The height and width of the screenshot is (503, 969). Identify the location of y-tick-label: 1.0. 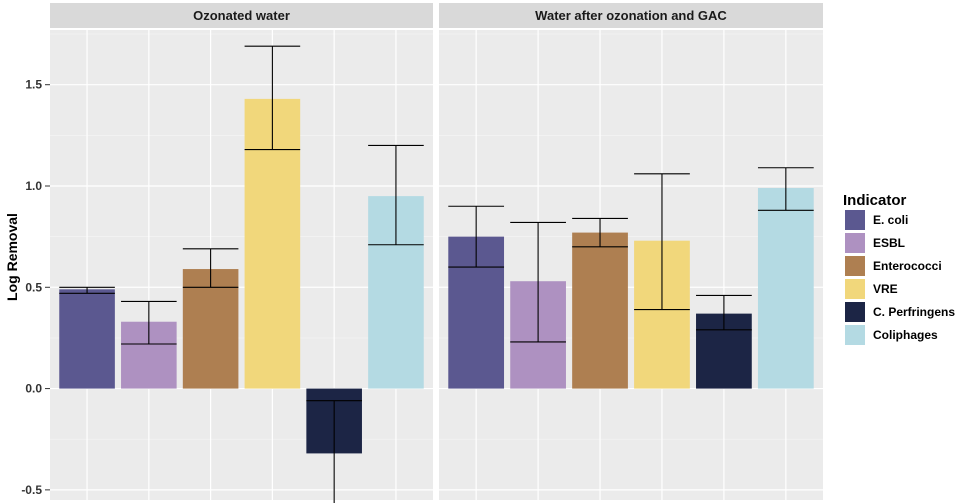
(33, 186).